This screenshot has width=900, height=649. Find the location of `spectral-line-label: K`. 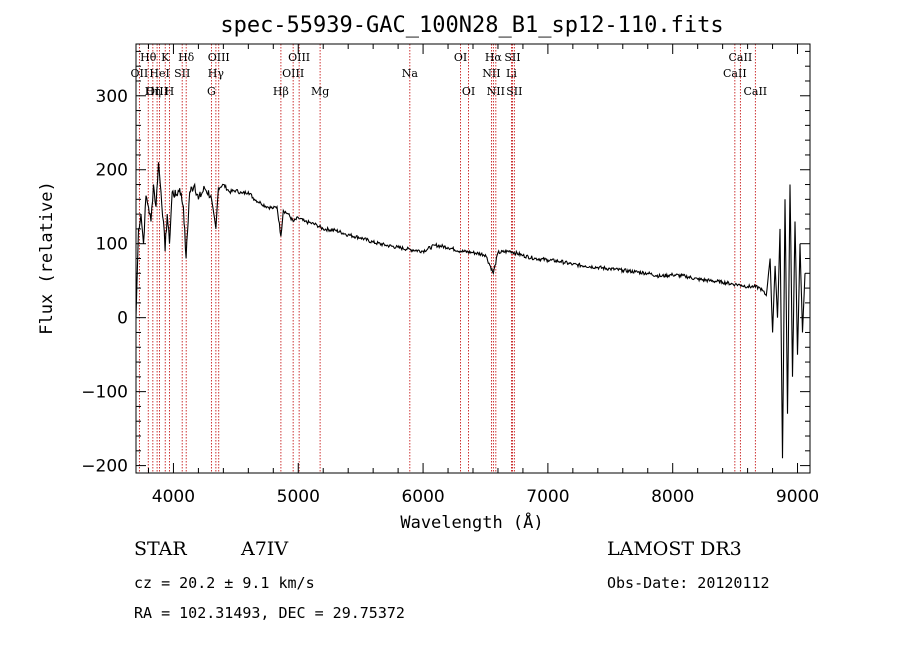

spectral-line-label: K is located at coordinates (165, 57).